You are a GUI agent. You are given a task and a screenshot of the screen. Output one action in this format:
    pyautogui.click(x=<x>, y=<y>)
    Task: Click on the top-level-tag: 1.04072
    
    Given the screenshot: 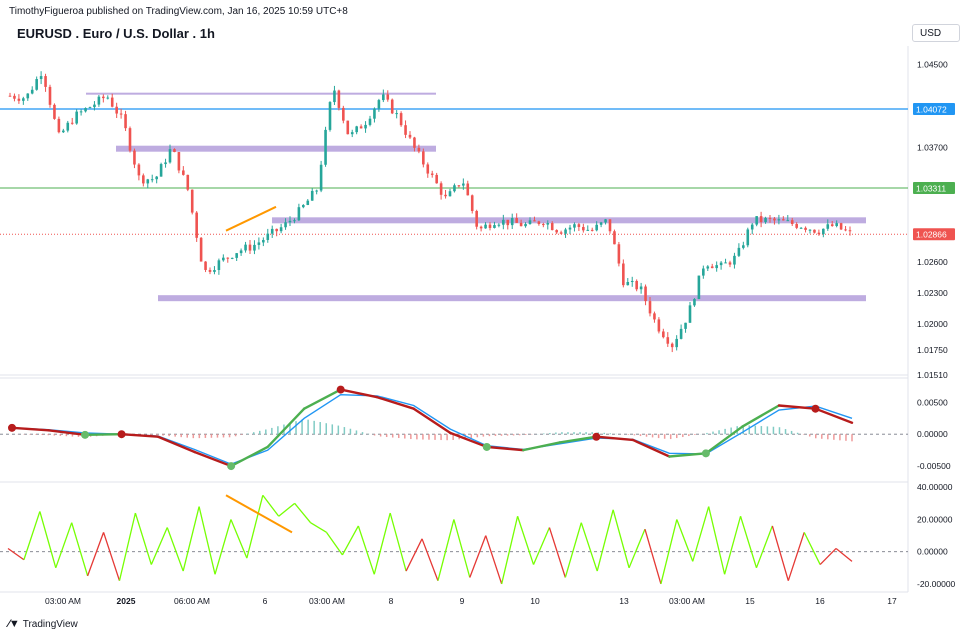 What is the action you would take?
    pyautogui.click(x=931, y=110)
    